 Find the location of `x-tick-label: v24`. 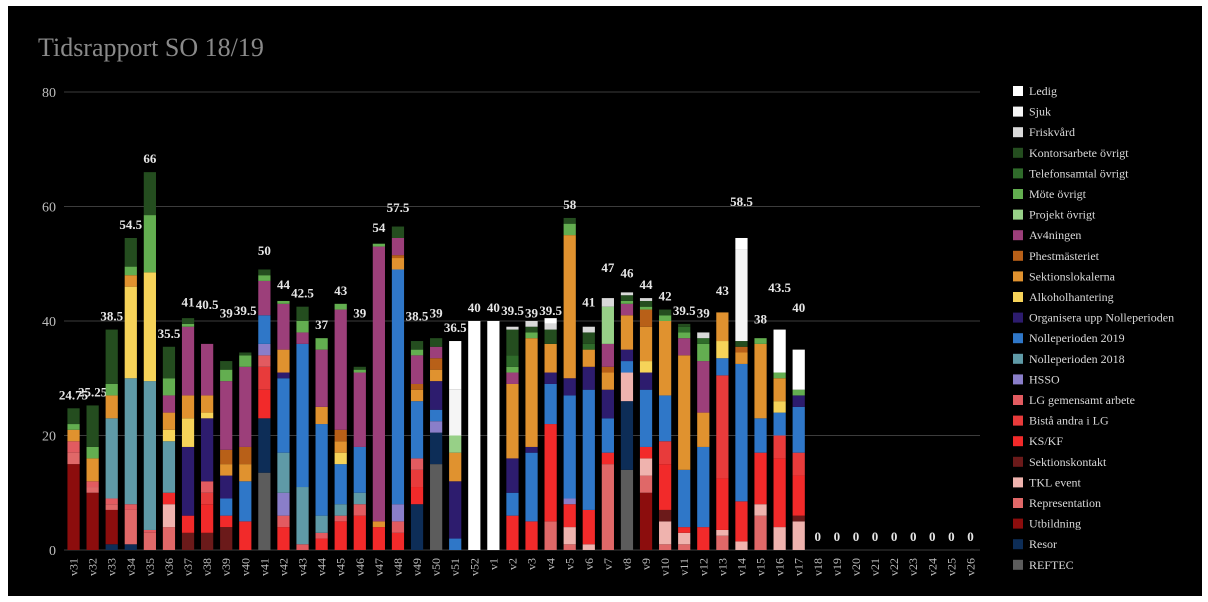

x-tick-label: v24 is located at coordinates (932, 567).